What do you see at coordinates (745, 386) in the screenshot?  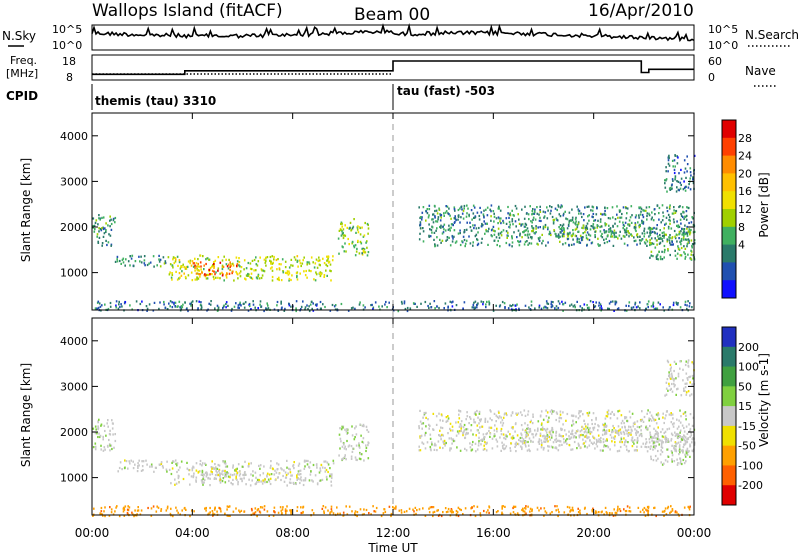 I see `colorbar-tick-label: 50` at bounding box center [745, 386].